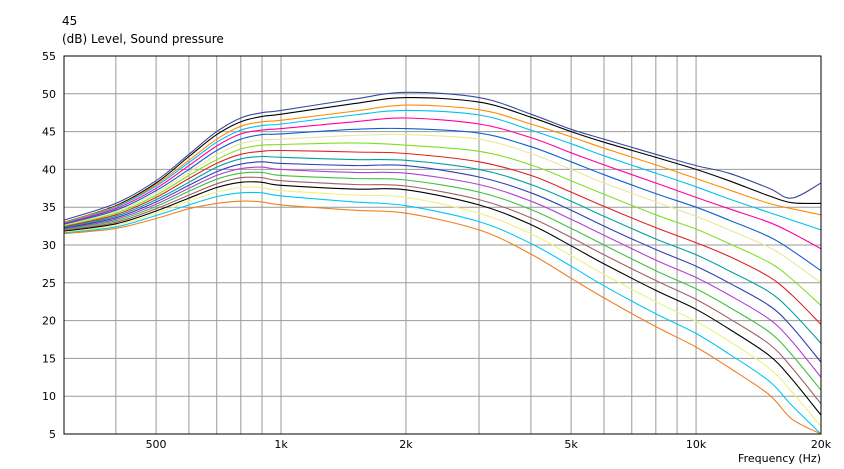  I want to click on y-tick-label: 45, so click(49, 132).